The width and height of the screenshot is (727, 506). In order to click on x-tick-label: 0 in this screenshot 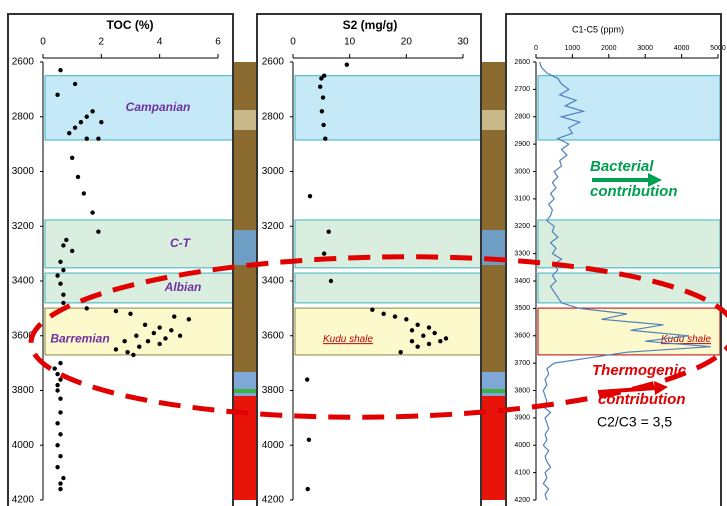, I will do `click(43, 42)`.